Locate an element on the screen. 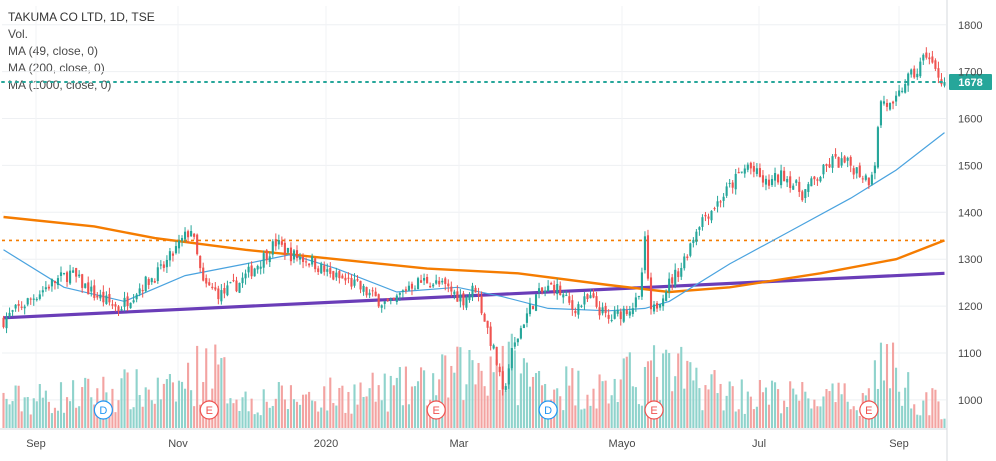 The image size is (996, 461). y-tick-label: 1600 is located at coordinates (970, 120).